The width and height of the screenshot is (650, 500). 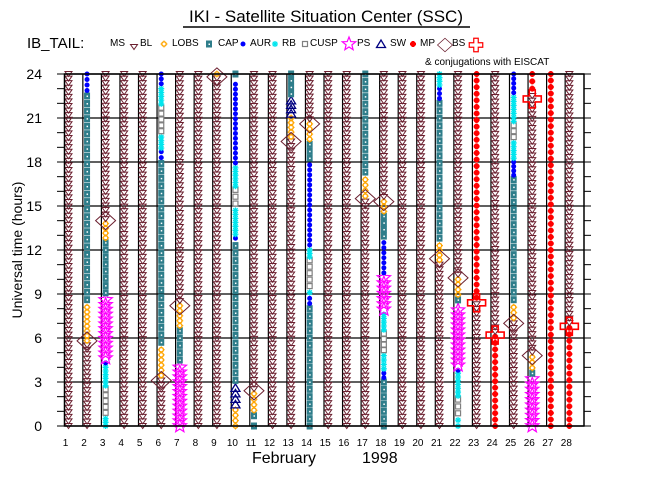 I want to click on bs-cross-marker, so click(x=532, y=99).